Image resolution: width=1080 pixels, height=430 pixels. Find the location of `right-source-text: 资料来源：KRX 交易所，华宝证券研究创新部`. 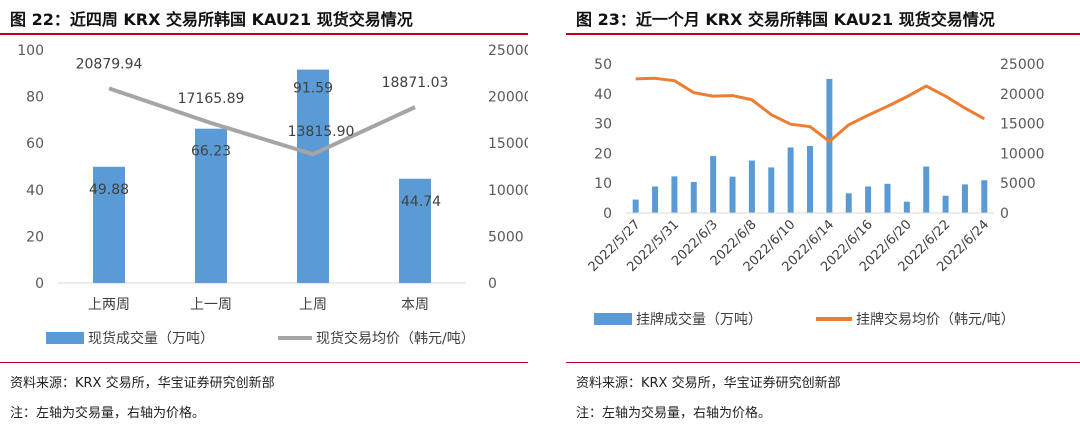

right-source-text: 资料来源：KRX 交易所，华宝证券研究创新部 is located at coordinates (708, 383).